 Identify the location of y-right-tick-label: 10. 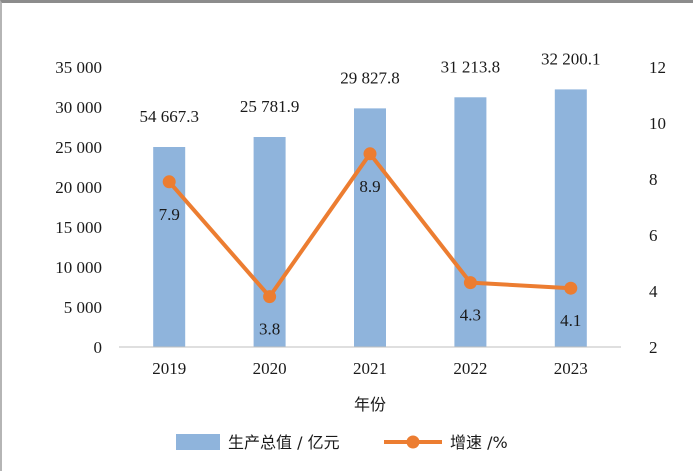
(657, 123).